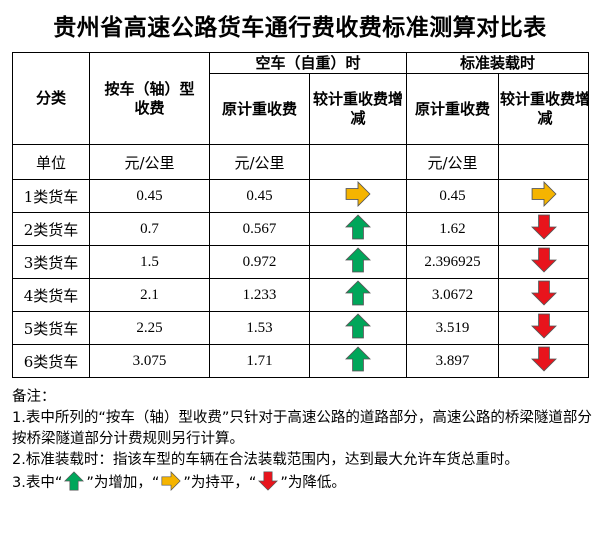 This screenshot has width=600, height=559. What do you see at coordinates (51, 361) in the screenshot?
I see `row-label: 6类货车` at bounding box center [51, 361].